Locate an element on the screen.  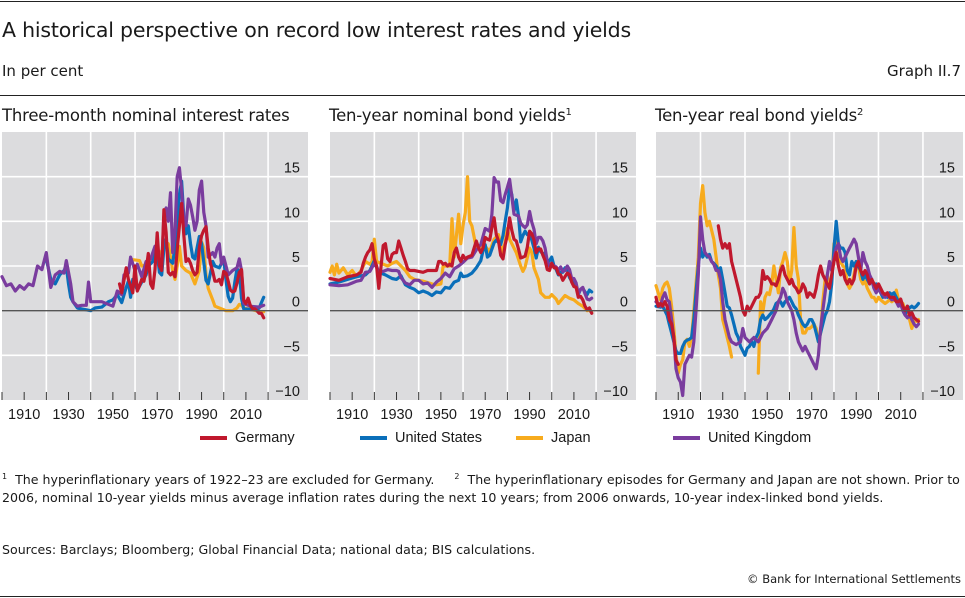
legend-swatch-united-kingdom is located at coordinates (686, 438).